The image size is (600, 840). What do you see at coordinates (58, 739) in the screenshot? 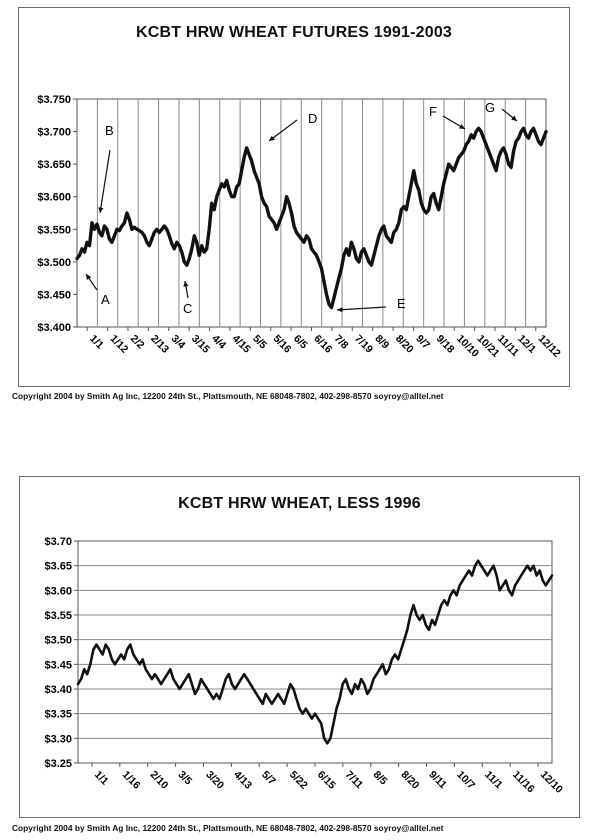
I see `chart-2-y-tick-label: $3.30` at bounding box center [58, 739].